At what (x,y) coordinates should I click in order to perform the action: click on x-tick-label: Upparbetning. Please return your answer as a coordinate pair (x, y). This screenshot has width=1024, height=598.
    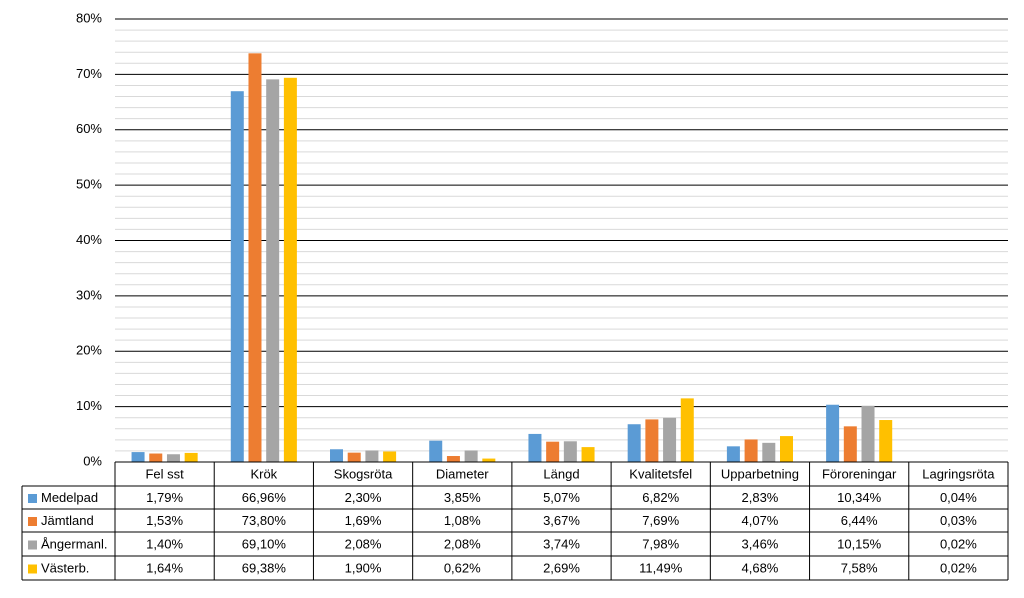
    Looking at the image, I should click on (760, 473).